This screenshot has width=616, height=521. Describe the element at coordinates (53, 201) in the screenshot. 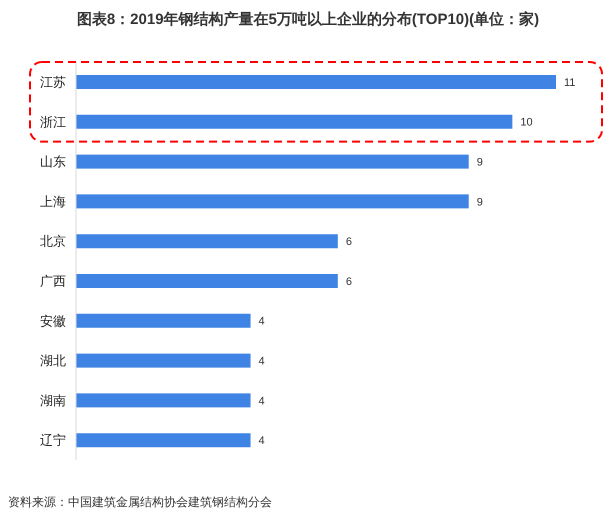

I see `y-tick-label: 上海` at that location.